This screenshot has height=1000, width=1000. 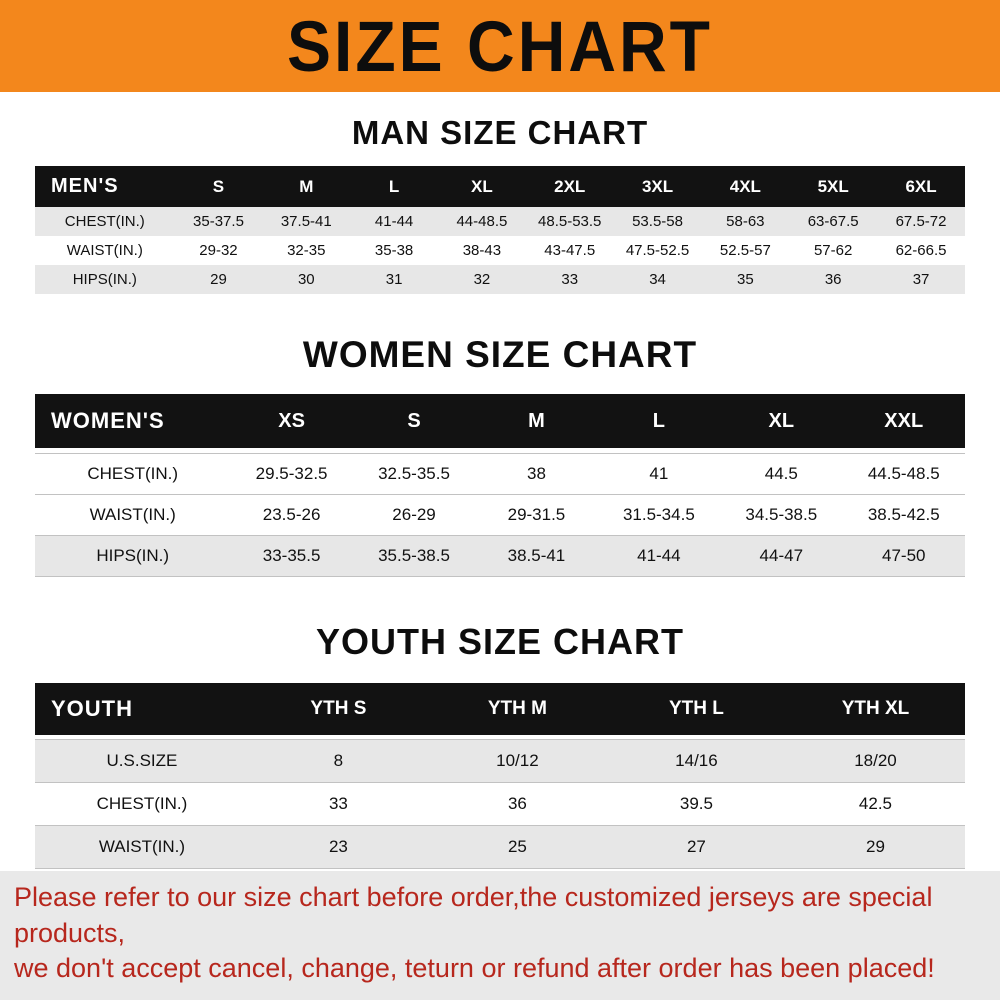 I want to click on size-cell: 8, so click(x=338, y=761).